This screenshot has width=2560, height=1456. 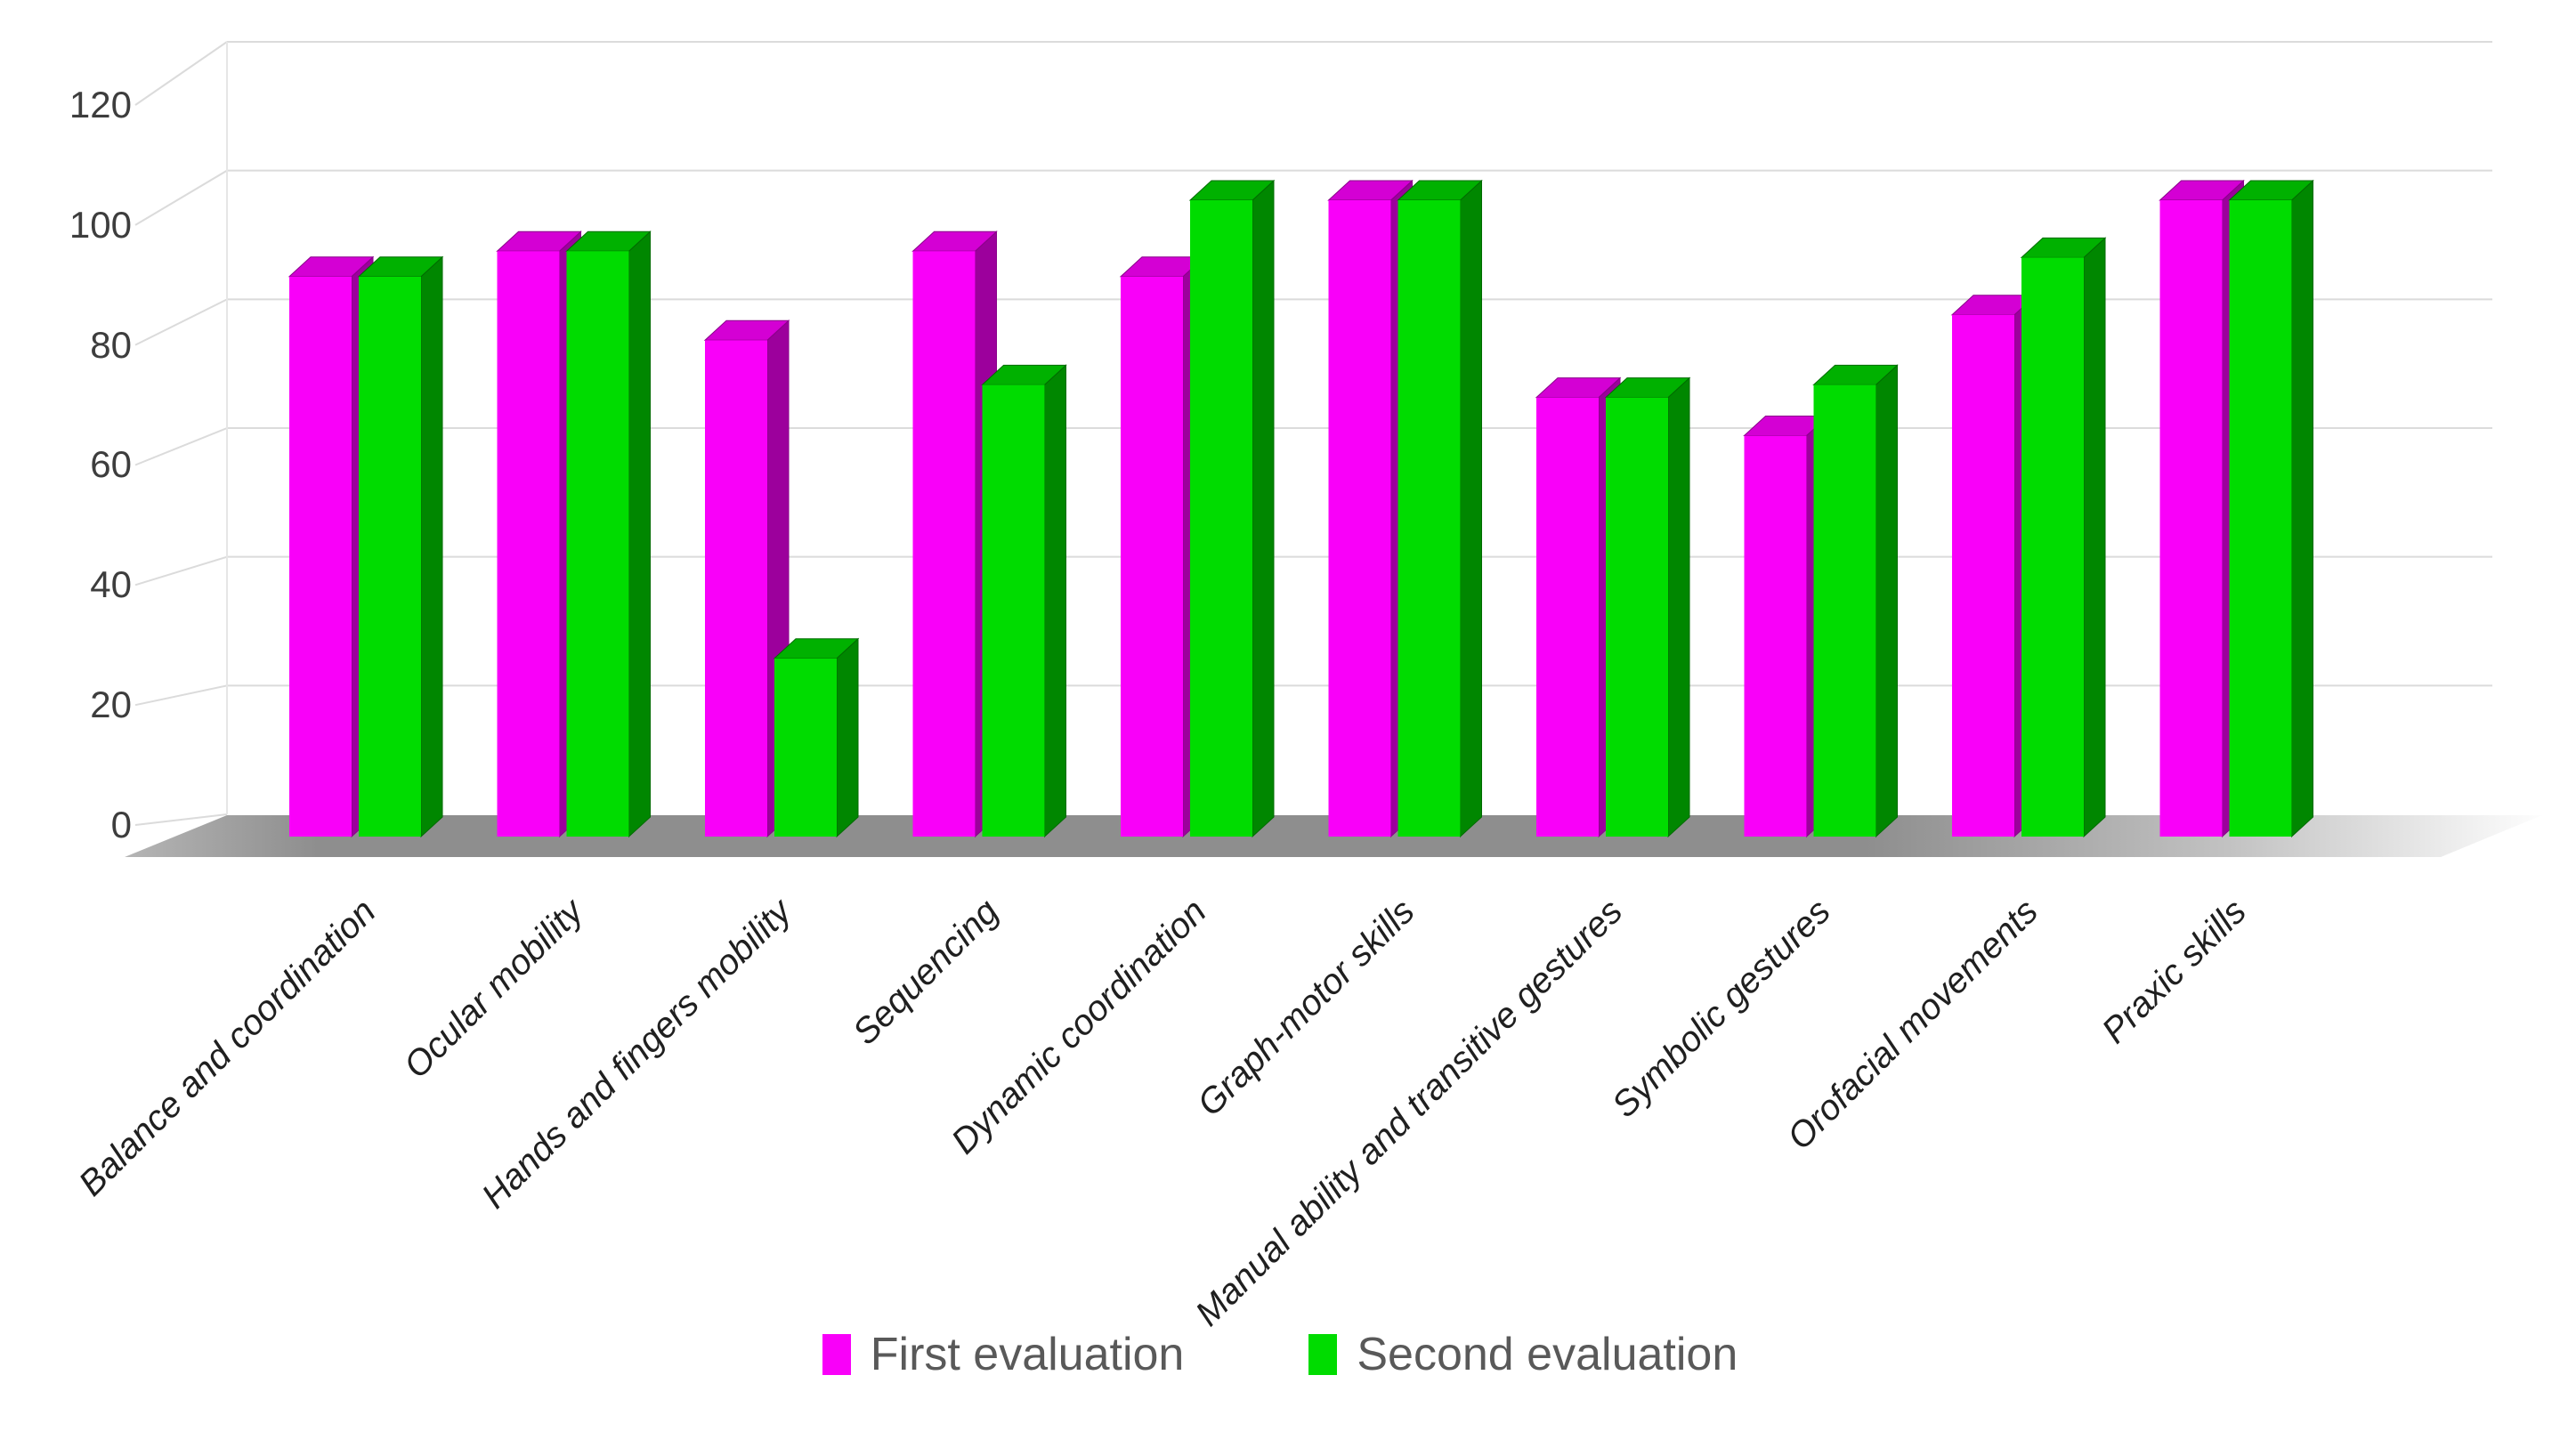 What do you see at coordinates (1983, 575) in the screenshot?
I see `bar-series1-cat8-front` at bounding box center [1983, 575].